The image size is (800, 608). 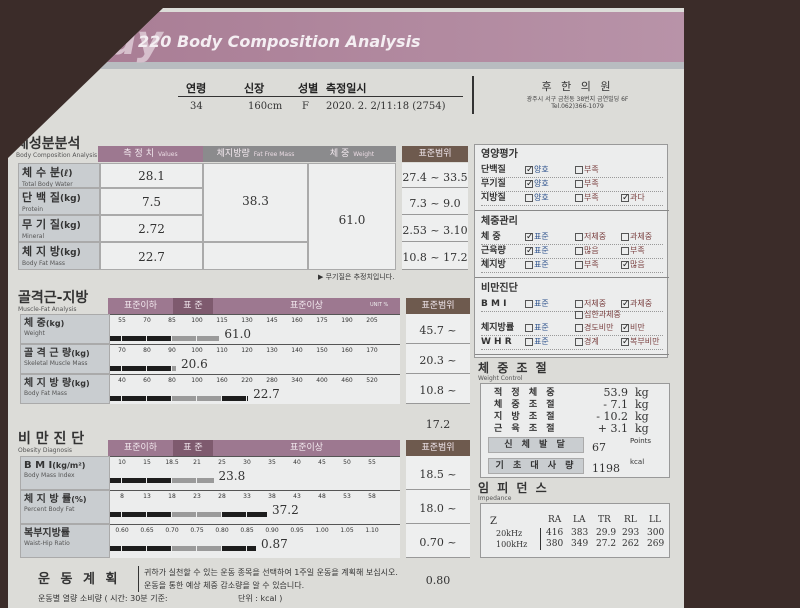 What do you see at coordinates (494, 304) in the screenshot?
I see `evaluation-label: B M I` at bounding box center [494, 304].